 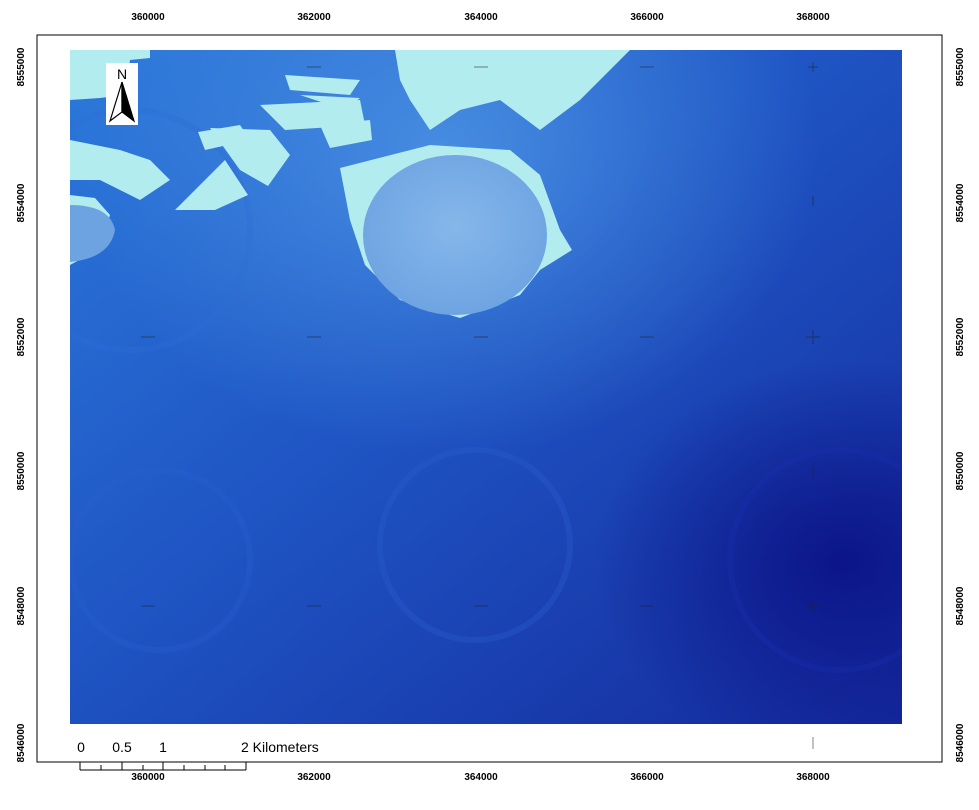 I want to click on scale-bar: 0 0.5 1 2 Kilometers, so click(x=198, y=755).